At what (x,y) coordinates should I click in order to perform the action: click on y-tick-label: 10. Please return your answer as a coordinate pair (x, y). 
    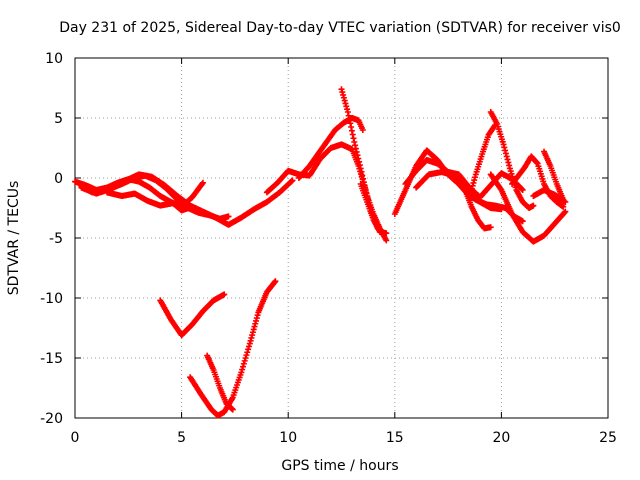
    Looking at the image, I should click on (54, 59).